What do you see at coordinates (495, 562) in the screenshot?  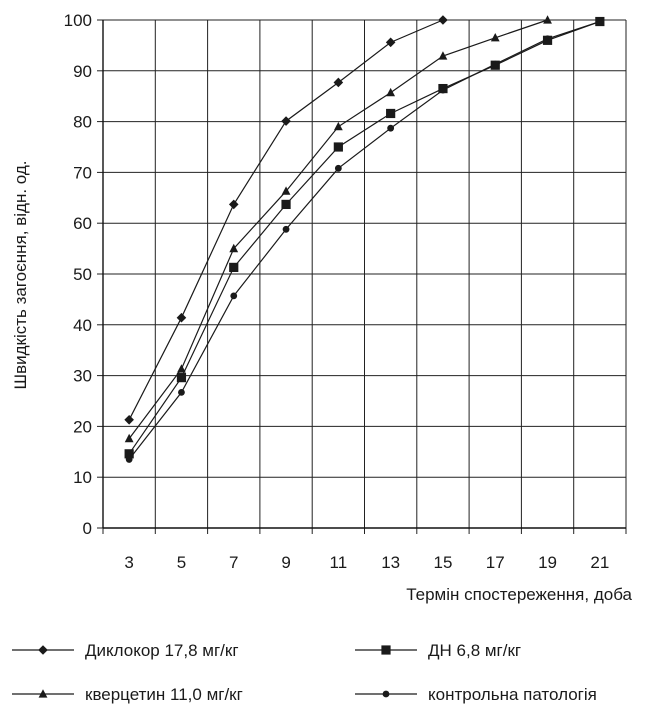 I see `x-tick-label: 17` at bounding box center [495, 562].